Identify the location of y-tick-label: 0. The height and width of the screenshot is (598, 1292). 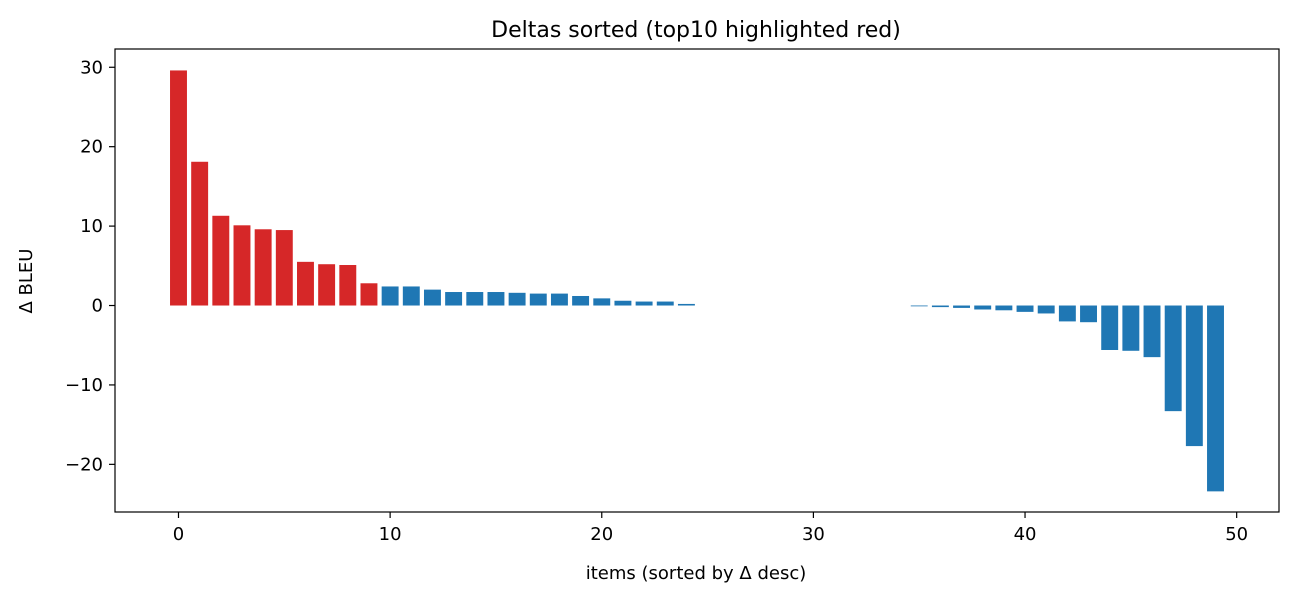
(97, 306).